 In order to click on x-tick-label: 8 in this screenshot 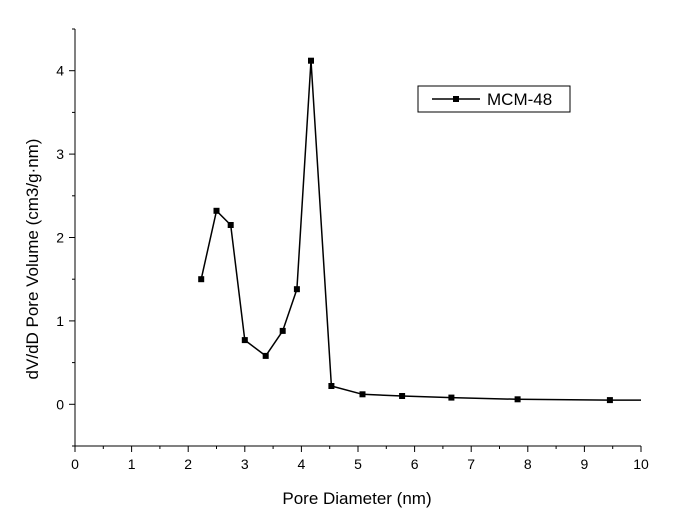, I will do `click(528, 464)`.